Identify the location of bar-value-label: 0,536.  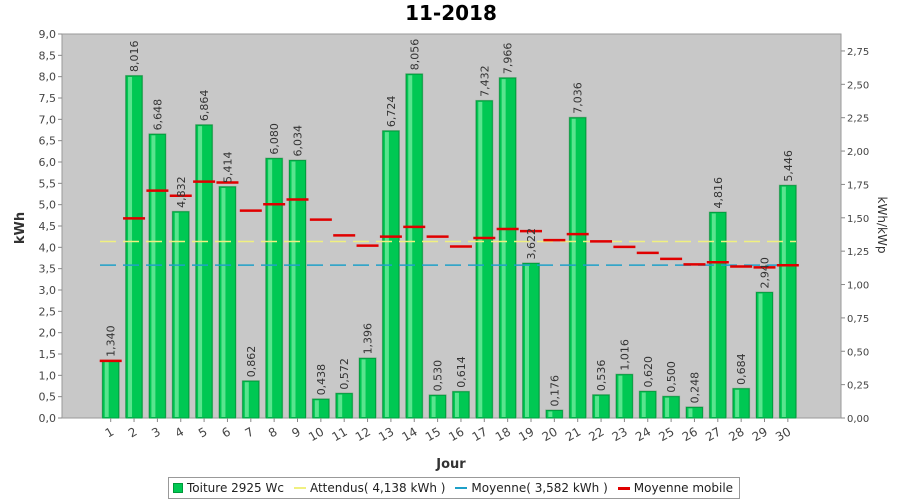
(601, 376).